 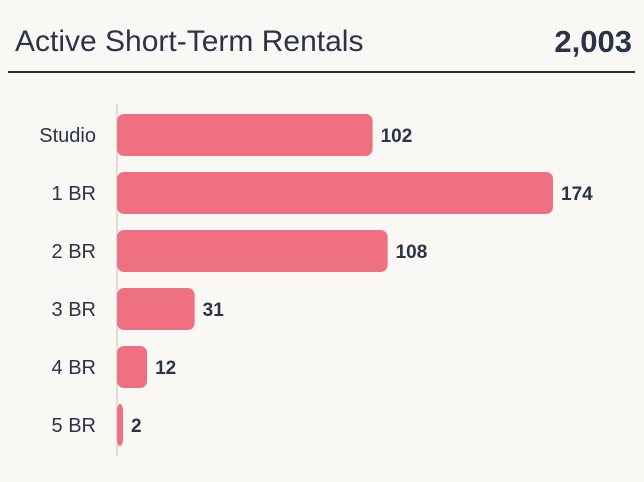 I want to click on bar-5-br, so click(x=120, y=425).